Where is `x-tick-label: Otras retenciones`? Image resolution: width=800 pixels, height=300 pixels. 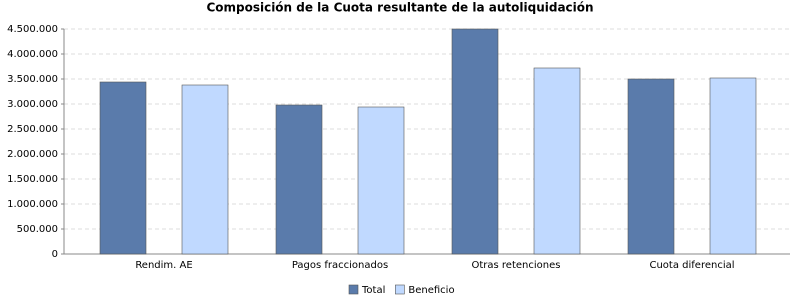 x-tick-label: Otras retenciones is located at coordinates (516, 265).